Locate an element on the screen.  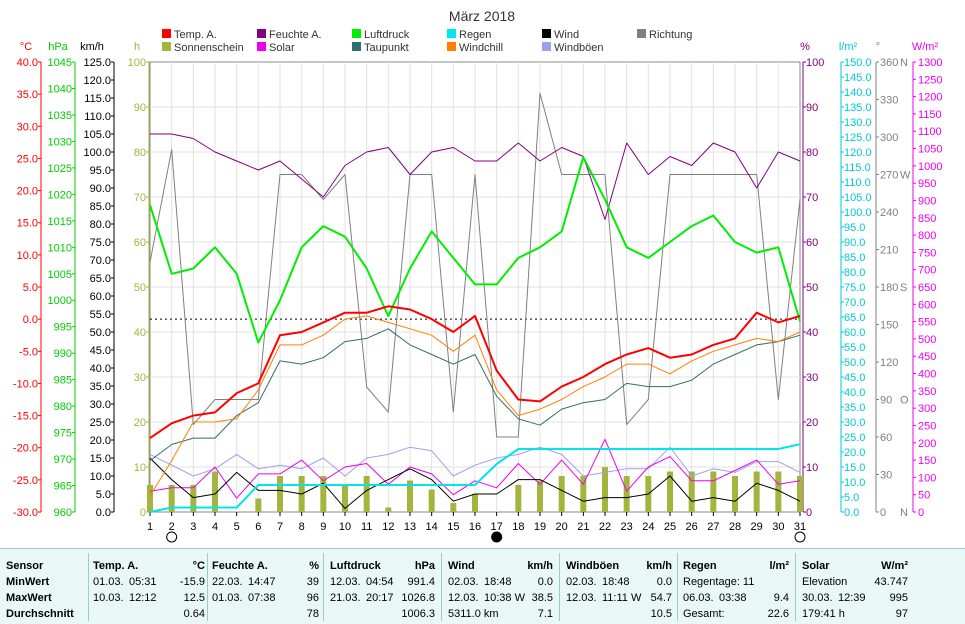
deg-tick-label: 0 is located at coordinates (883, 513).